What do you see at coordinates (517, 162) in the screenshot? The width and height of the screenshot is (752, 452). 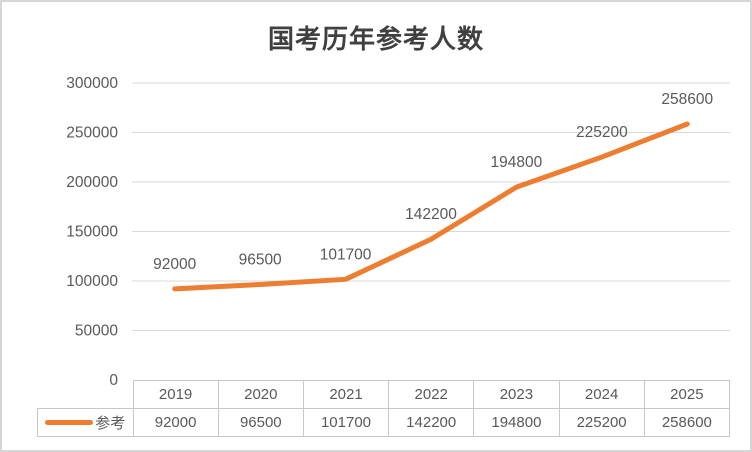 I see `data-label: 194800` at bounding box center [517, 162].